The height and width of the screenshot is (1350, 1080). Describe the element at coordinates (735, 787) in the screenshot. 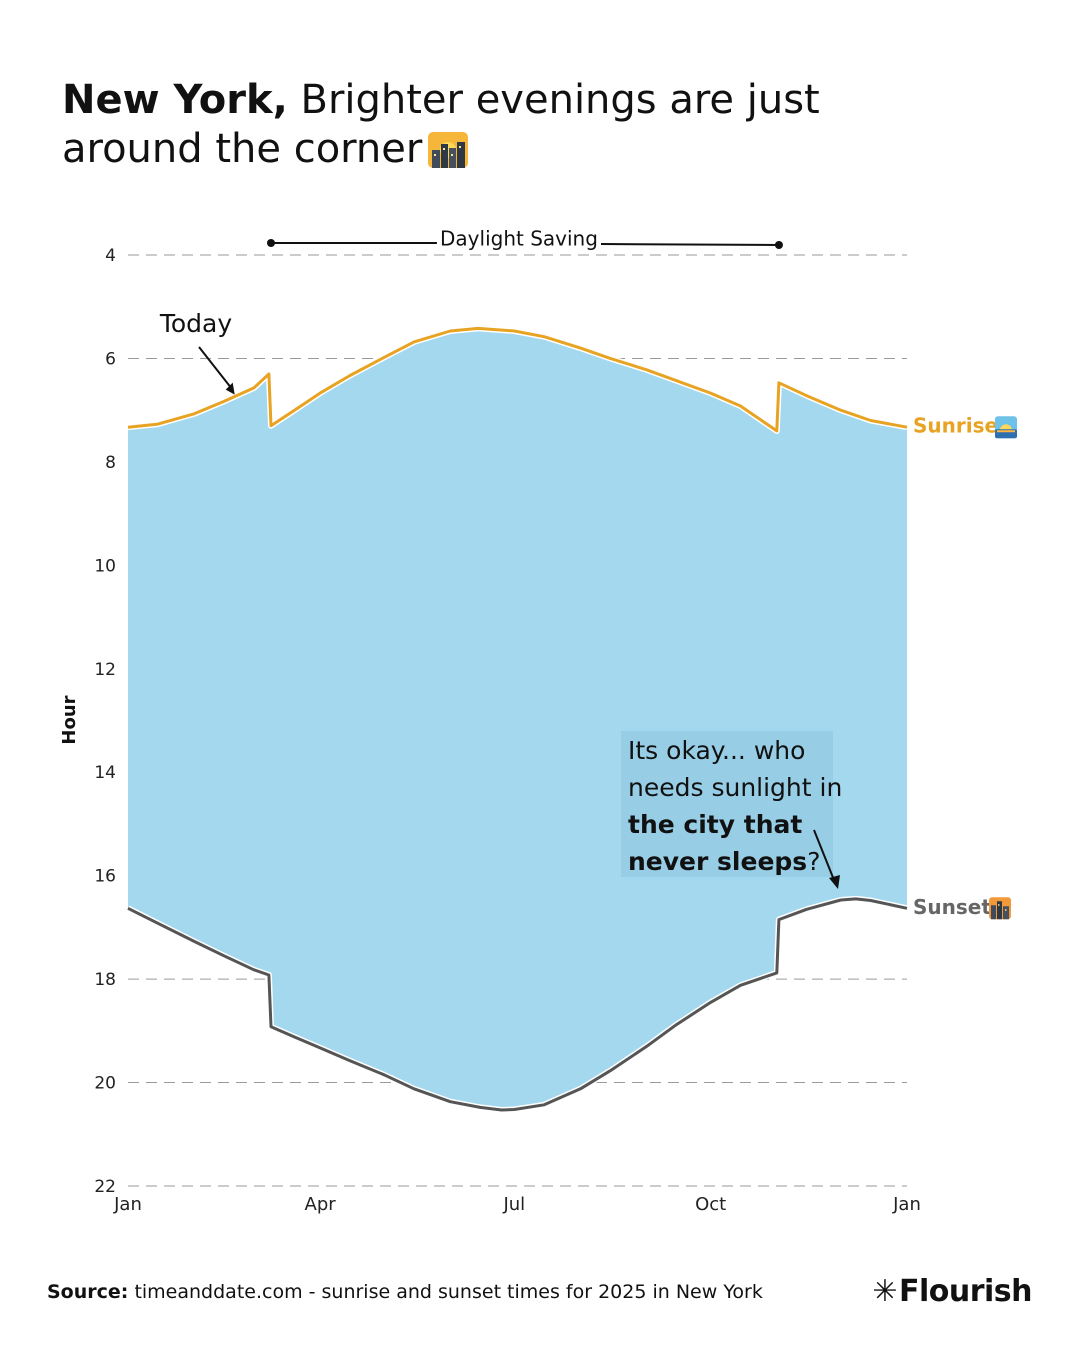

I see `note-line-2: needs sunlight in` at that location.